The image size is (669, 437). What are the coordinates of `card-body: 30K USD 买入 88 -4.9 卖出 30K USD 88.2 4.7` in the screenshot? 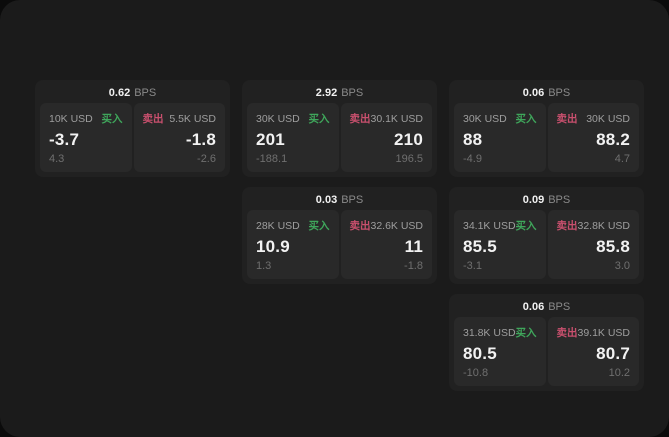 It's located at (546, 137).